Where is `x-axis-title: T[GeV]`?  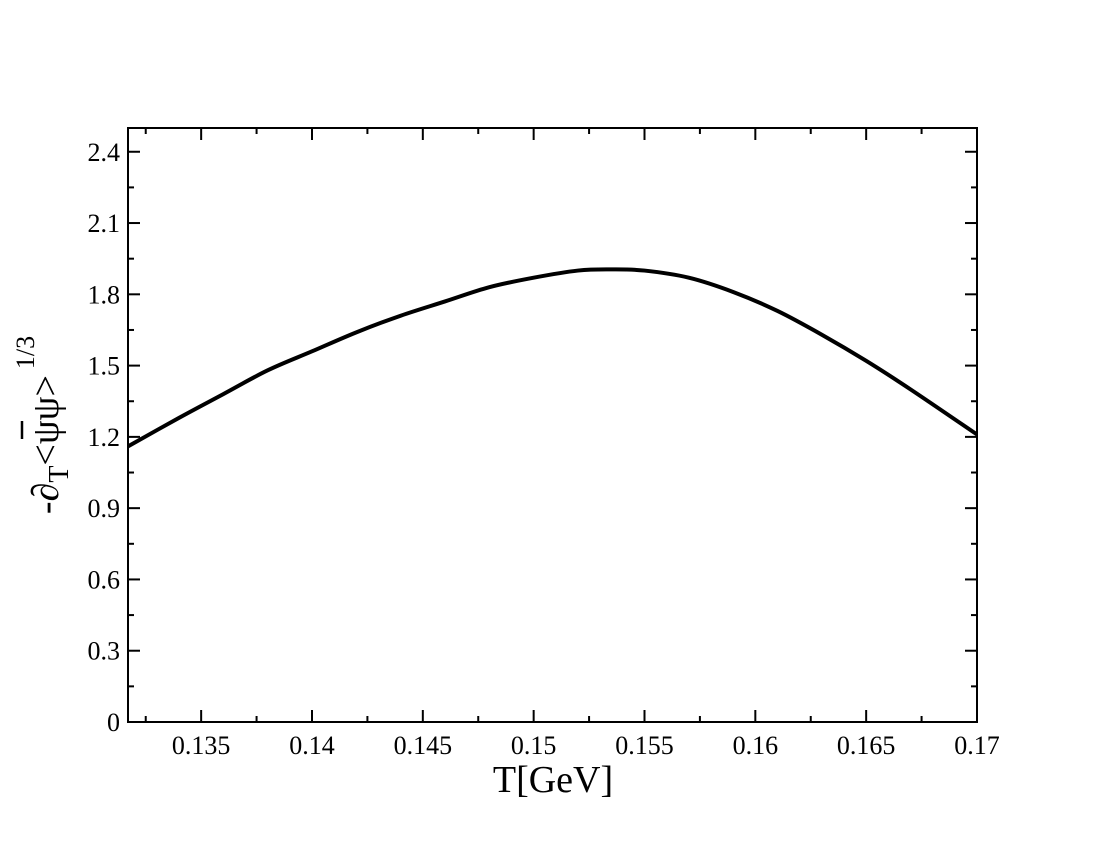 x-axis-title: T[GeV] is located at coordinates (553, 780).